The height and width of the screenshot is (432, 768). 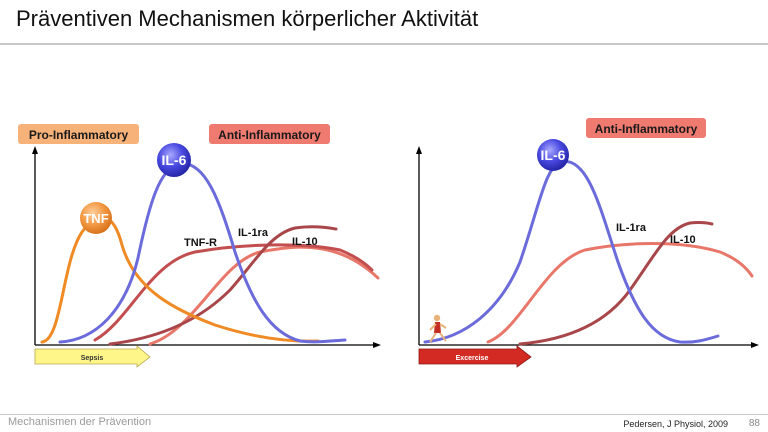 I want to click on left-x-arrowhead, so click(x=377, y=345).